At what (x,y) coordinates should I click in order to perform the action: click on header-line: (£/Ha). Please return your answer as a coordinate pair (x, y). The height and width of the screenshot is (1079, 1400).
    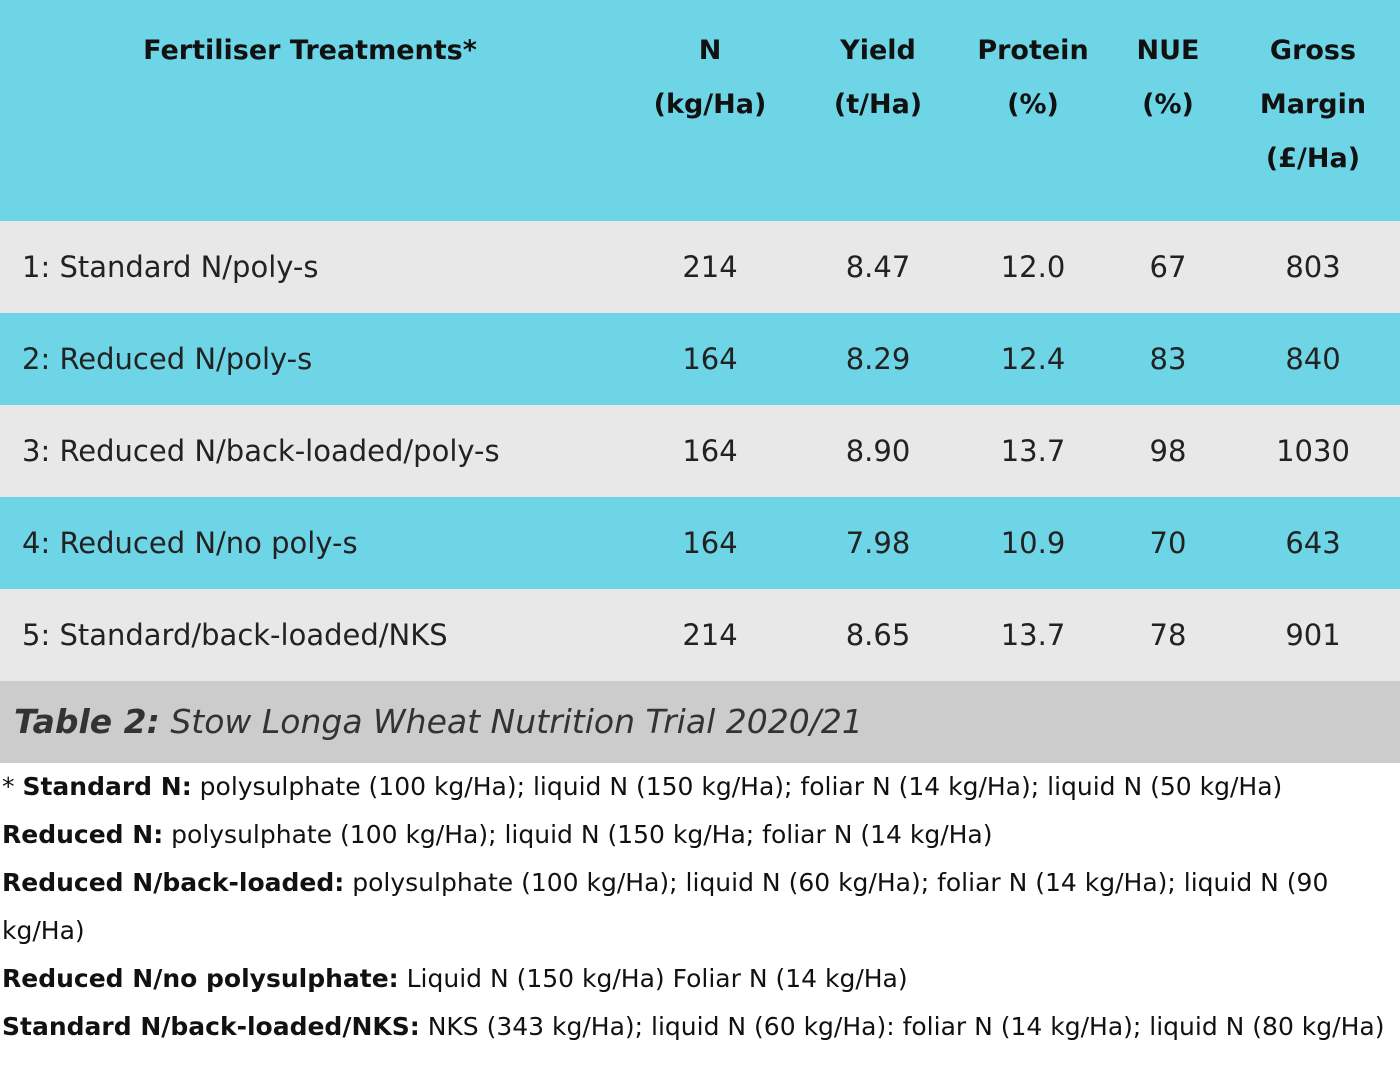
    Looking at the image, I should click on (1313, 158).